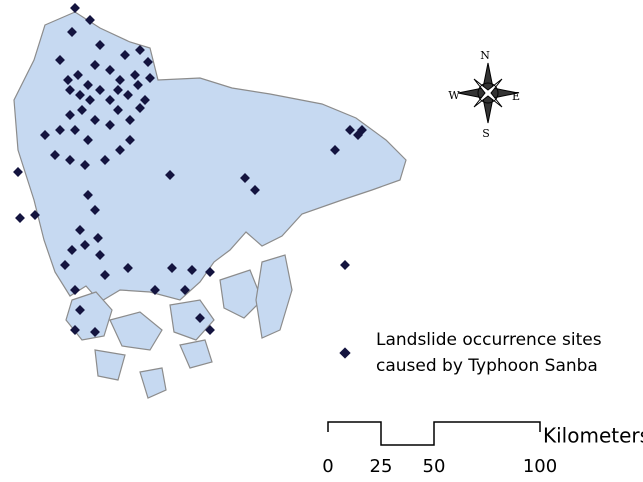 The height and width of the screenshot is (482, 643). I want to click on scale-label: 0, so click(327, 466).